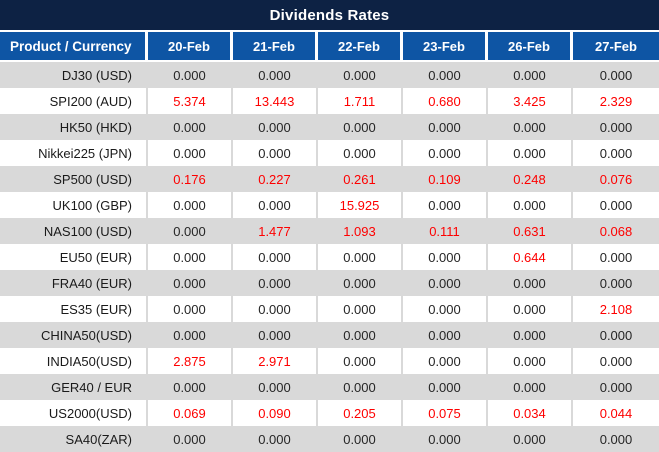 This screenshot has width=659, height=452. I want to click on product-cell: GER40 / EUR, so click(74, 387).